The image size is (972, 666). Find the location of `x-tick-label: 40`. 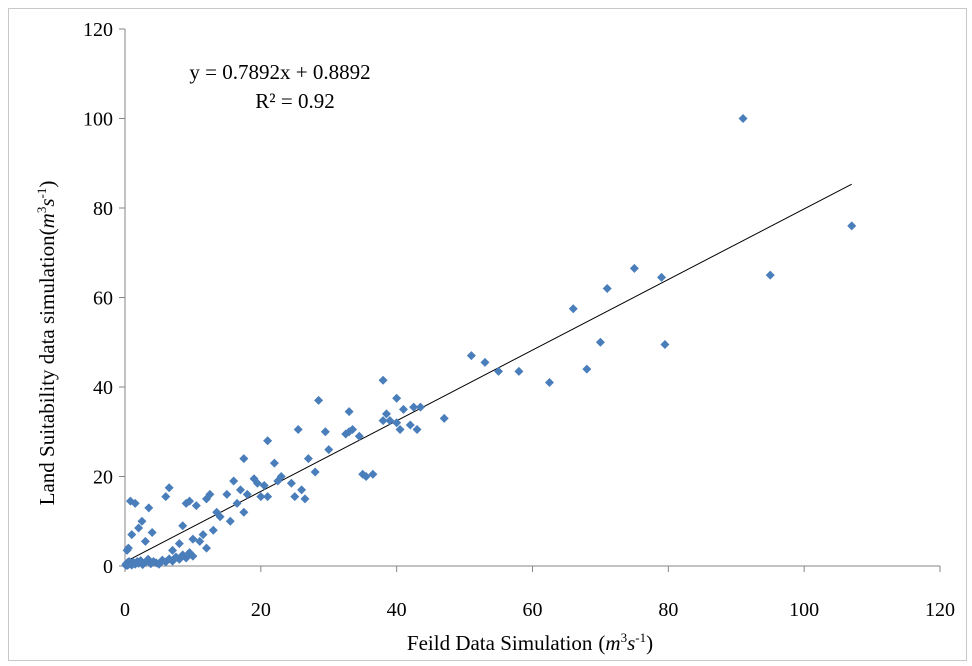

x-tick-label: 40 is located at coordinates (397, 610).